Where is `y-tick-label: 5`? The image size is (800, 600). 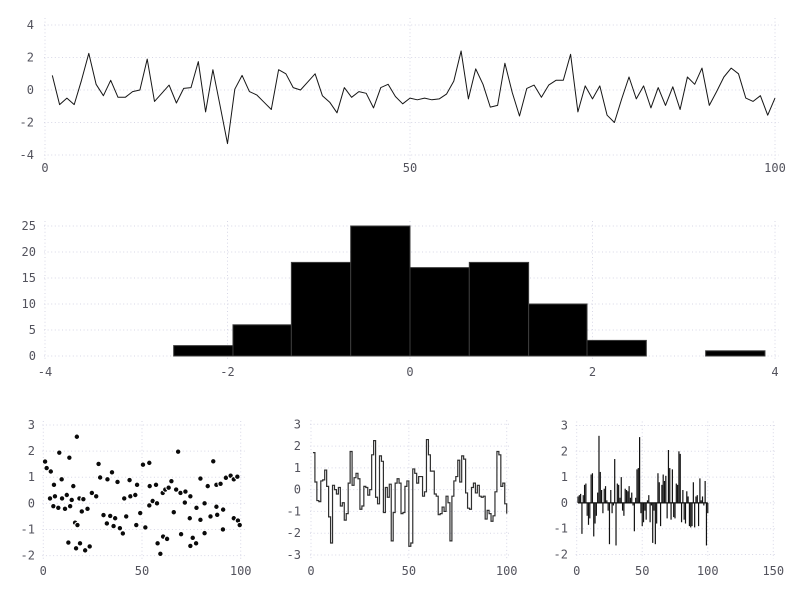
y-tick-label: 5 is located at coordinates (32, 330).